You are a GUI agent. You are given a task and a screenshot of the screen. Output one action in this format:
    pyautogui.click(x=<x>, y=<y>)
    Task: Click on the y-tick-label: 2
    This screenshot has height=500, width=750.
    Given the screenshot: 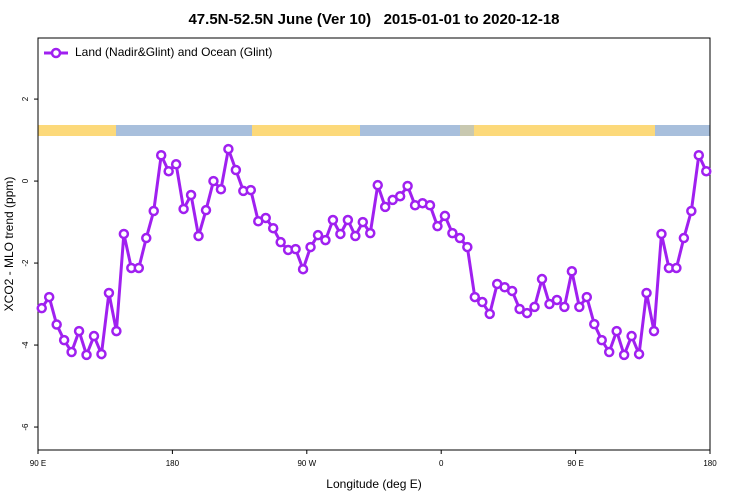 What is the action you would take?
    pyautogui.click(x=25, y=98)
    